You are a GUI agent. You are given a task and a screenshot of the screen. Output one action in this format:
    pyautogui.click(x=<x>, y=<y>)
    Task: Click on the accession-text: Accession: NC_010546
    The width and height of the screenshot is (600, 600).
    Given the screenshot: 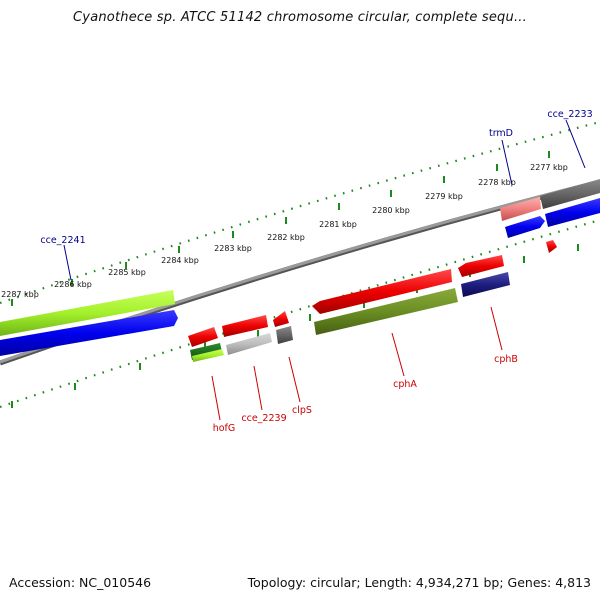 What is the action you would take?
    pyautogui.click(x=80, y=582)
    